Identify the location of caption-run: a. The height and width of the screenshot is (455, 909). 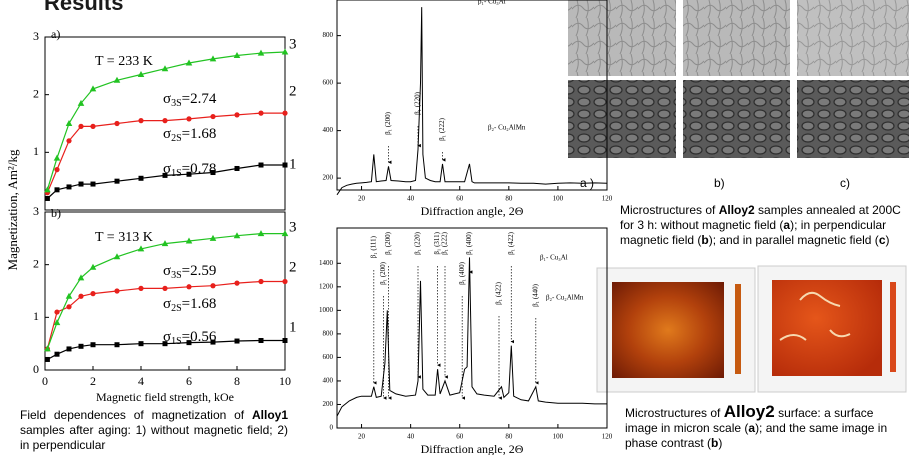
(787, 225).